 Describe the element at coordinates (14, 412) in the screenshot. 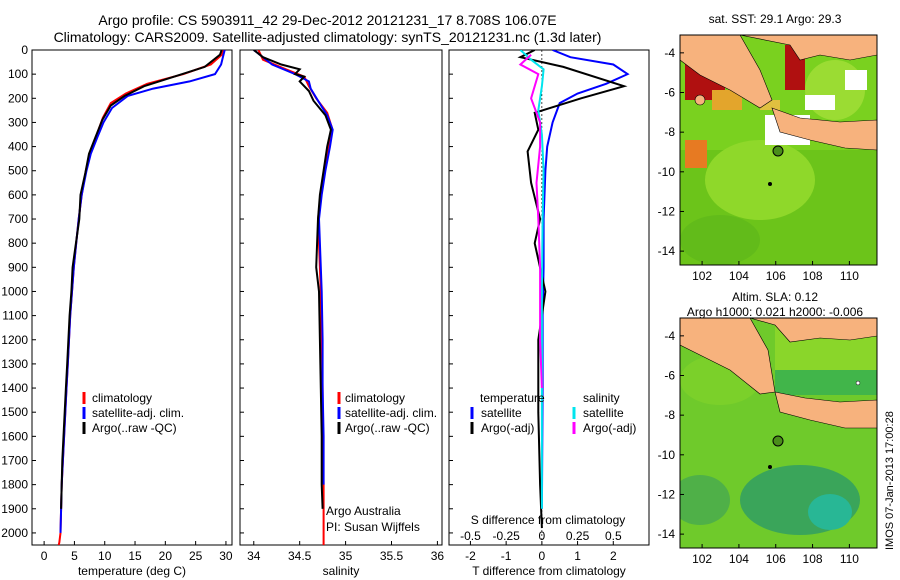

I see `depth-tick-label: 1500` at that location.